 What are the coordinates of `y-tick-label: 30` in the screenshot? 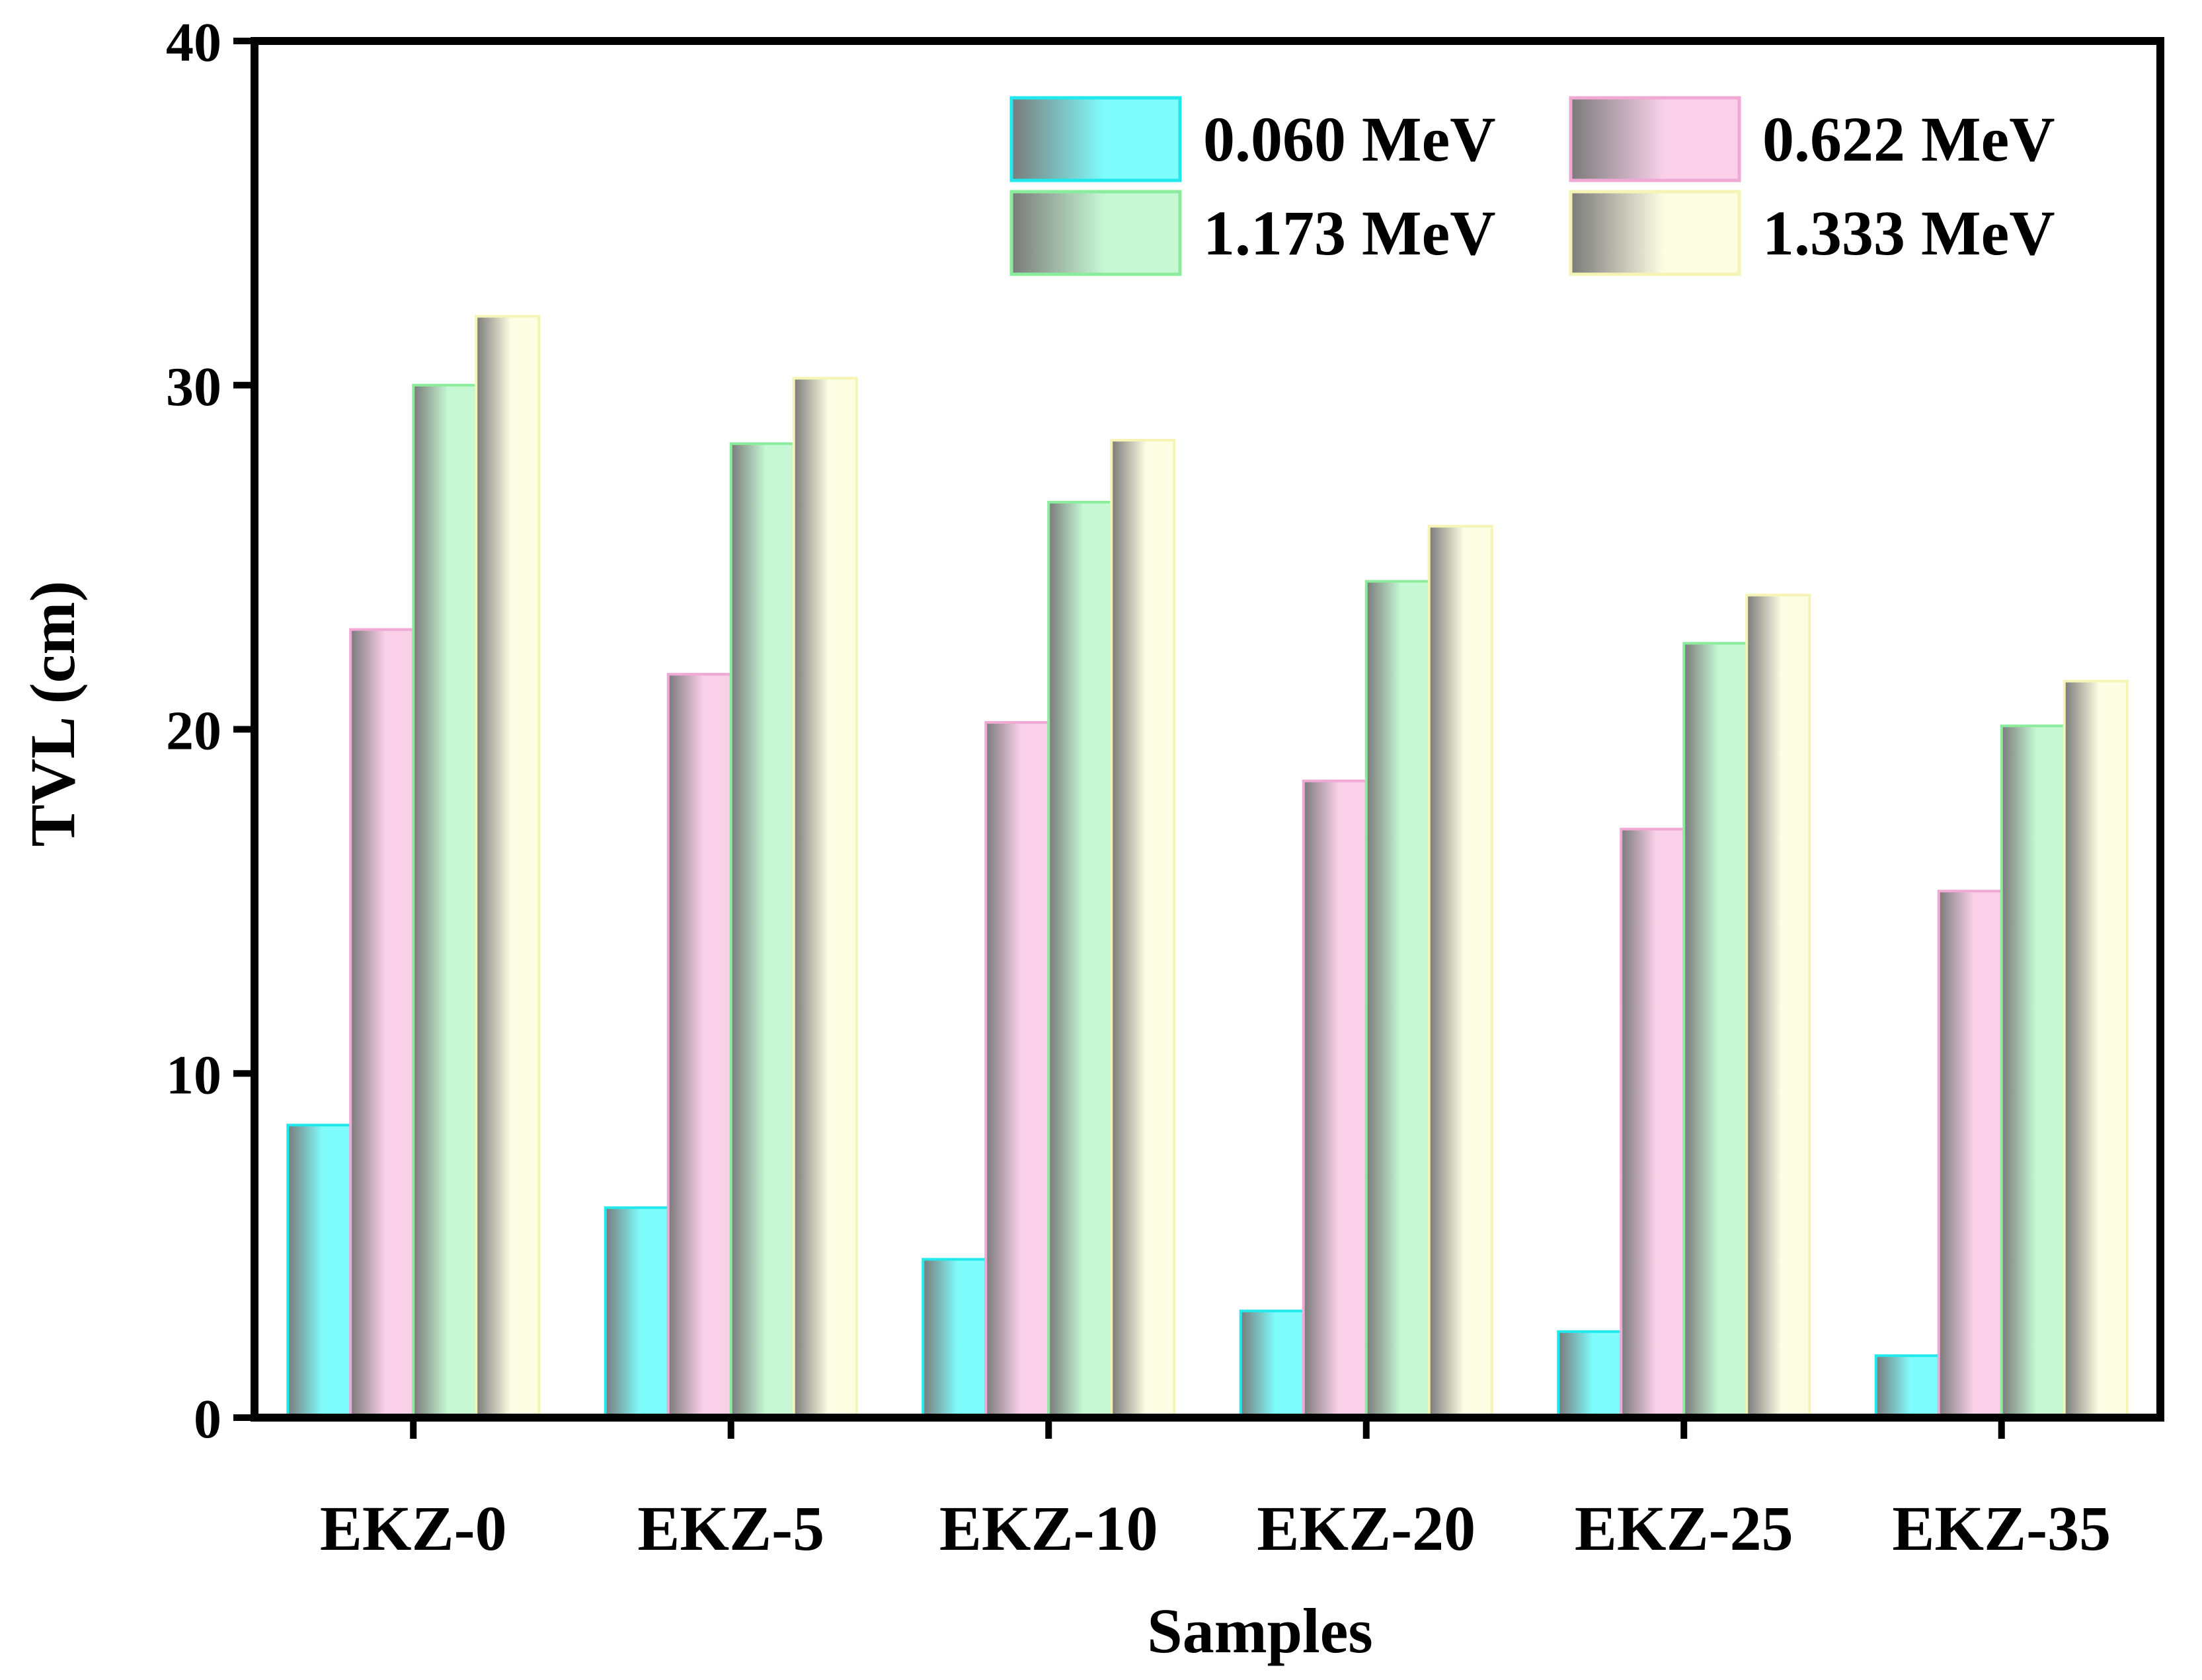 It's located at (193, 387).